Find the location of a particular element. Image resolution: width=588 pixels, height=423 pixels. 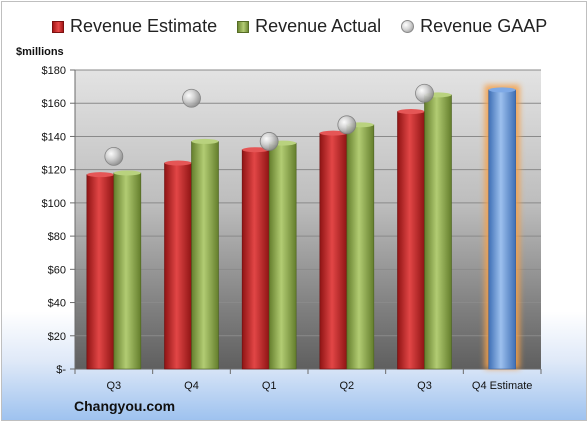

y-tick-label: $60 is located at coordinates (57, 270).